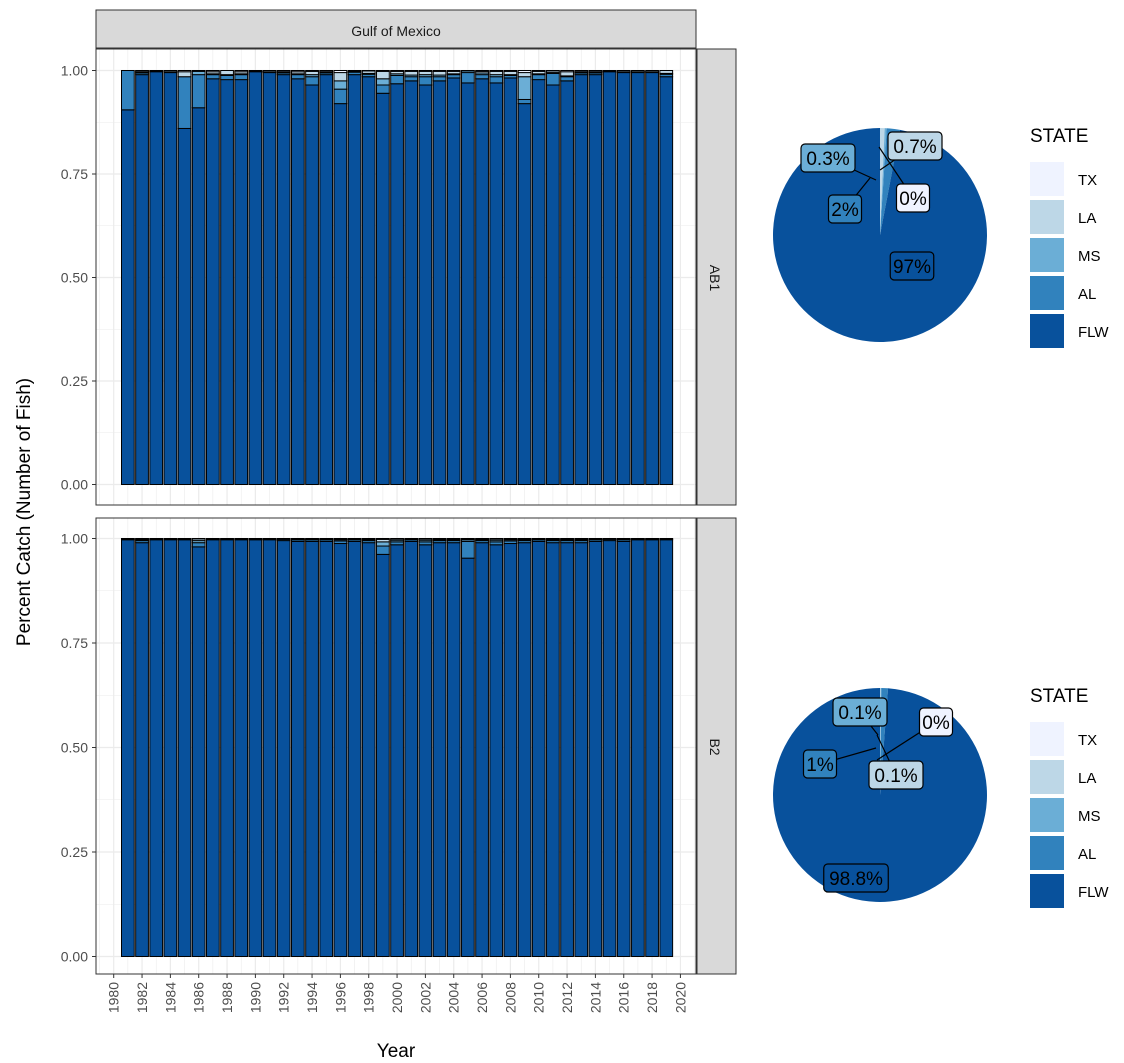  What do you see at coordinates (1047, 255) in the screenshot?
I see `legend-key-ms` at bounding box center [1047, 255].